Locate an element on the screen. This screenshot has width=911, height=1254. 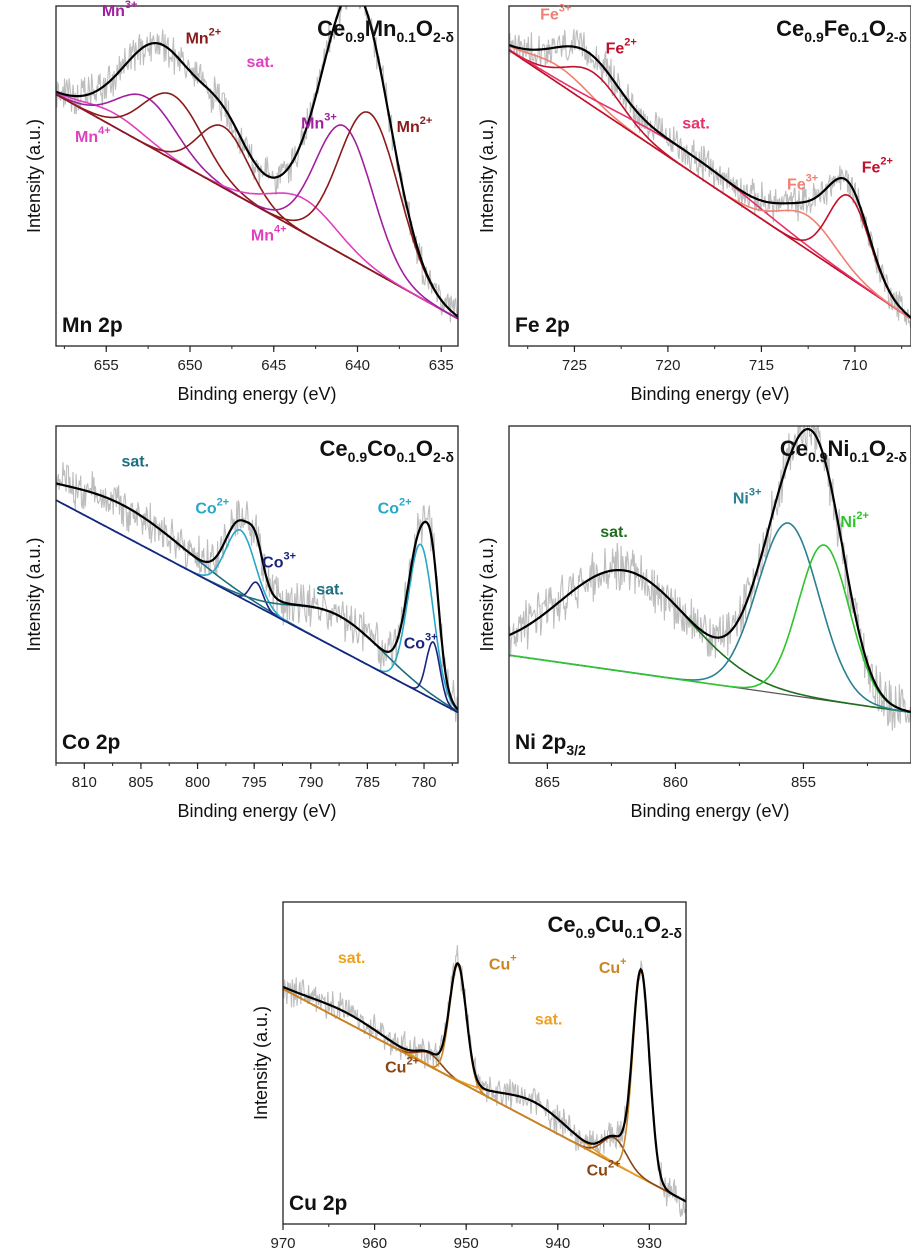
peak-annotation: Cu2+ is located at coordinates (402, 1066).